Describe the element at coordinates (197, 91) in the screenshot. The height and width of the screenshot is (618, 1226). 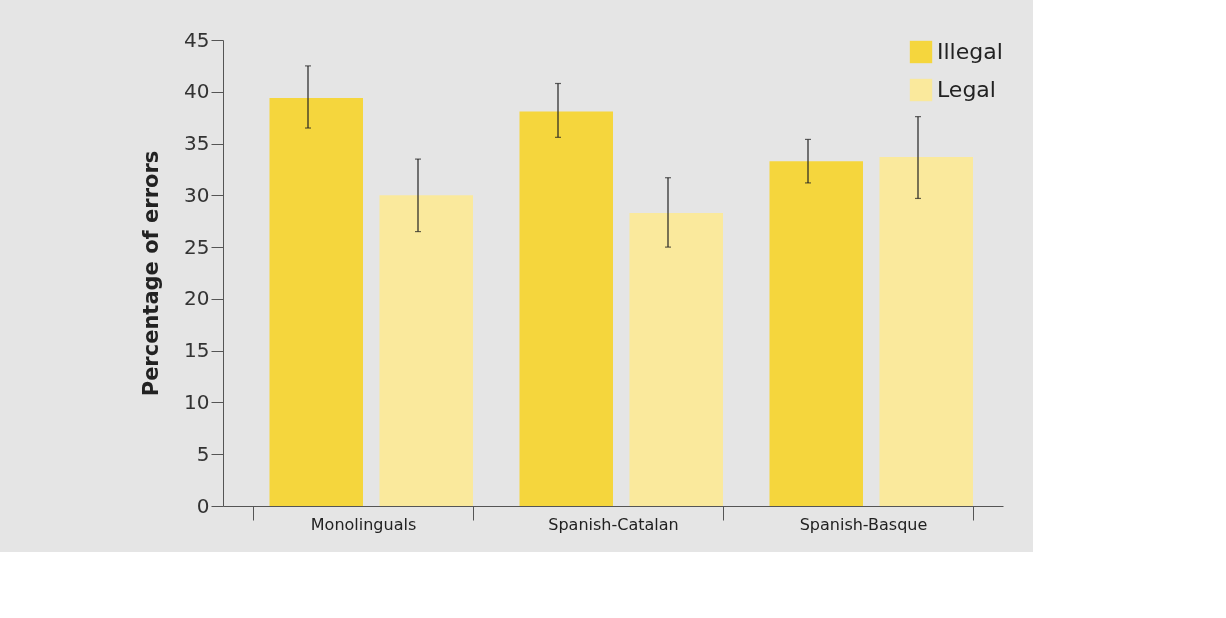
I see `y-tick-label: 40` at that location.